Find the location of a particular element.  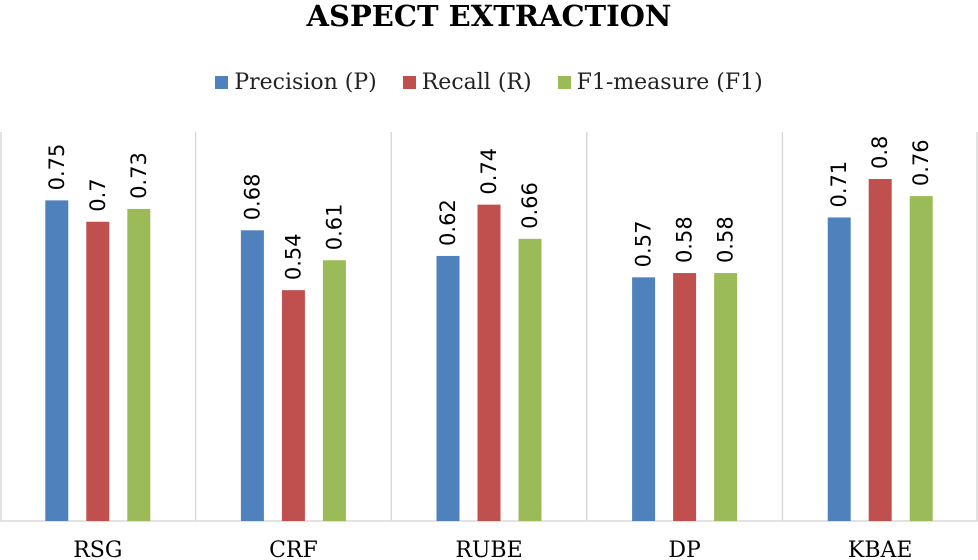

data-label-recall-kbae: 0.8 is located at coordinates (880, 152).